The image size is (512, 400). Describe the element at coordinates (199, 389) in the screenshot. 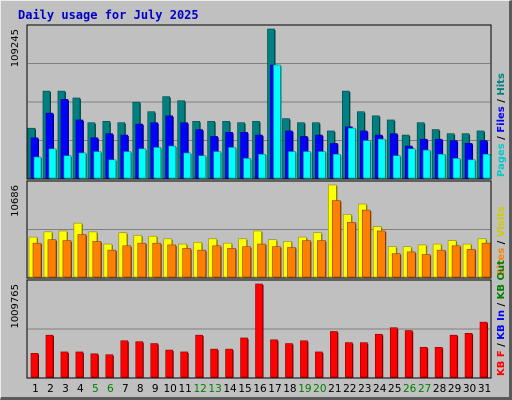

I see `x-tick-label-12: 12` at that location.